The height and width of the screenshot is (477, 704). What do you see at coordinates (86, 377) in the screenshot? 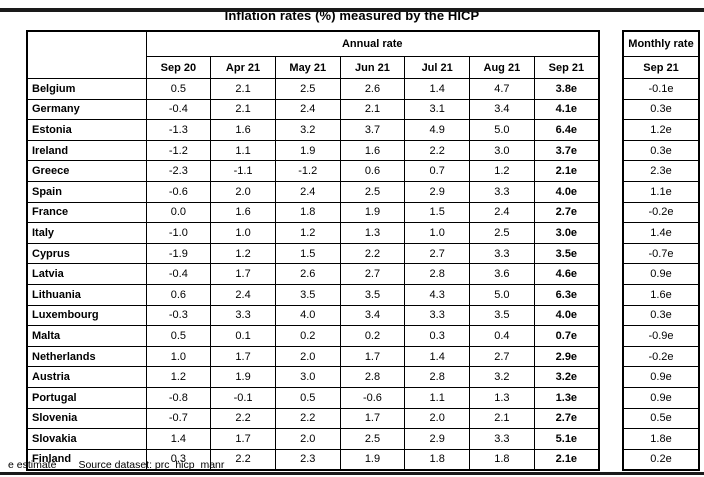
I see `country-label: Austria` at bounding box center [86, 377].